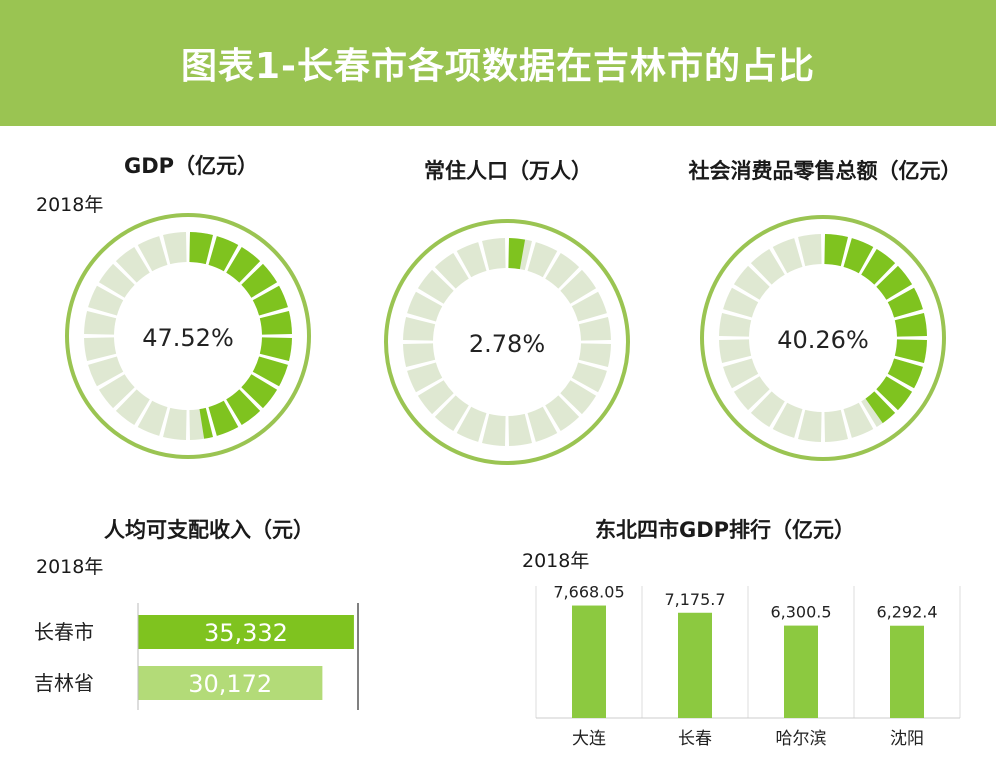  What do you see at coordinates (191, 166) in the screenshot?
I see `gdp-chart-title: GDP（亿元）` at bounding box center [191, 166].